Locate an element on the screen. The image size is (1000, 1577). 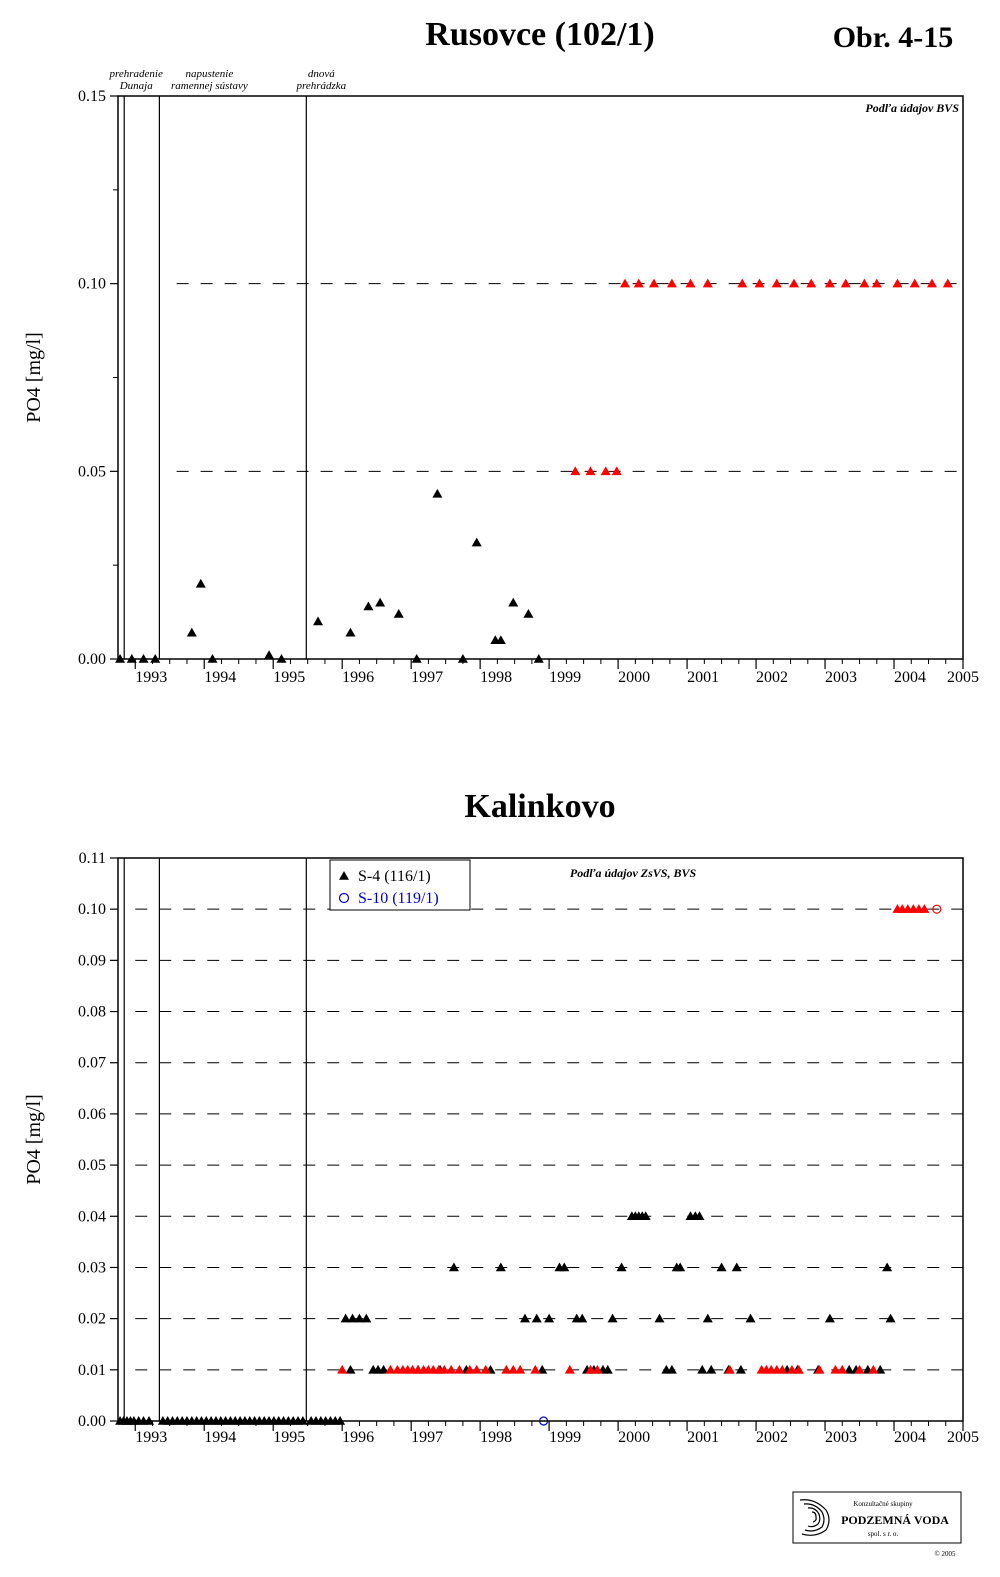
x-tick-label: 1998 is located at coordinates (496, 677).